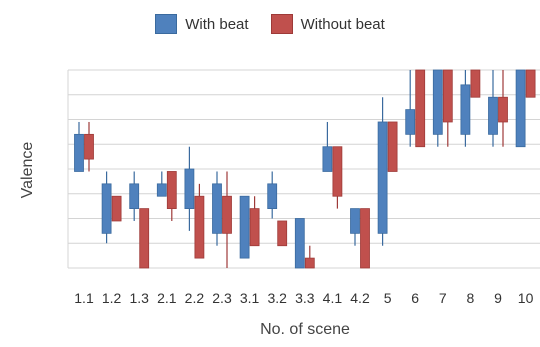 This screenshot has height=347, width=540. What do you see at coordinates (139, 298) in the screenshot?
I see `x-tick-label: 1.3` at bounding box center [139, 298].